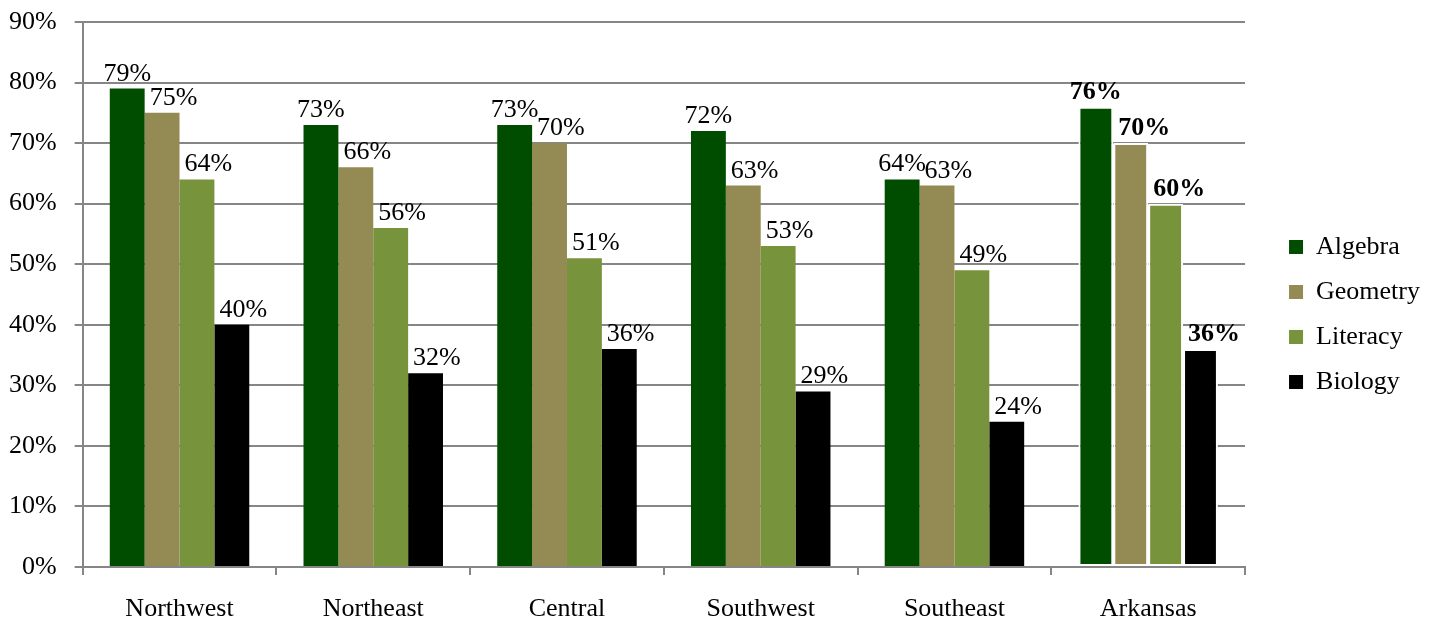  Describe the element at coordinates (32, 263) in the screenshot. I see `y-tick-label: 50%` at that location.